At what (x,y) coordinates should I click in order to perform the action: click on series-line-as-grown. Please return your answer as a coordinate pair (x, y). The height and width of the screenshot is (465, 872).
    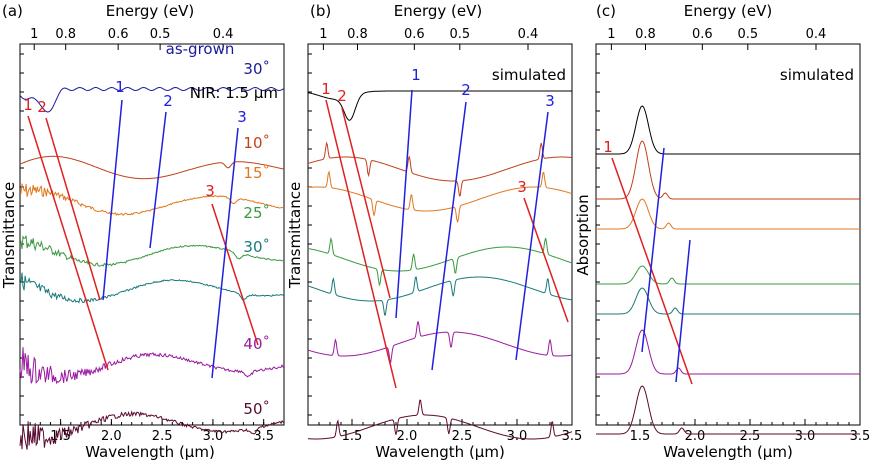
    Looking at the image, I should click on (152, 99).